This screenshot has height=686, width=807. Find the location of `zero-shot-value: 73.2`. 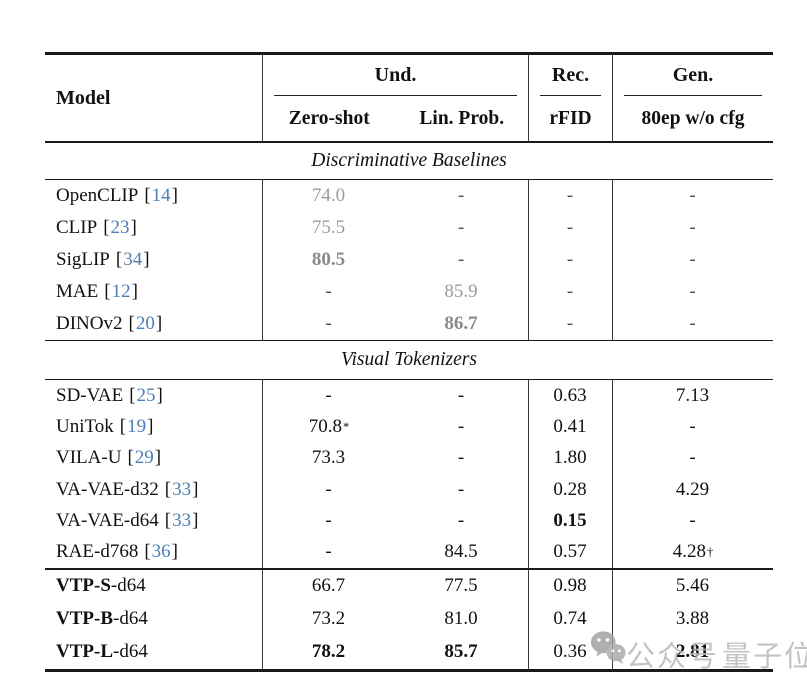

zero-shot-value: 73.2 is located at coordinates (328, 619).